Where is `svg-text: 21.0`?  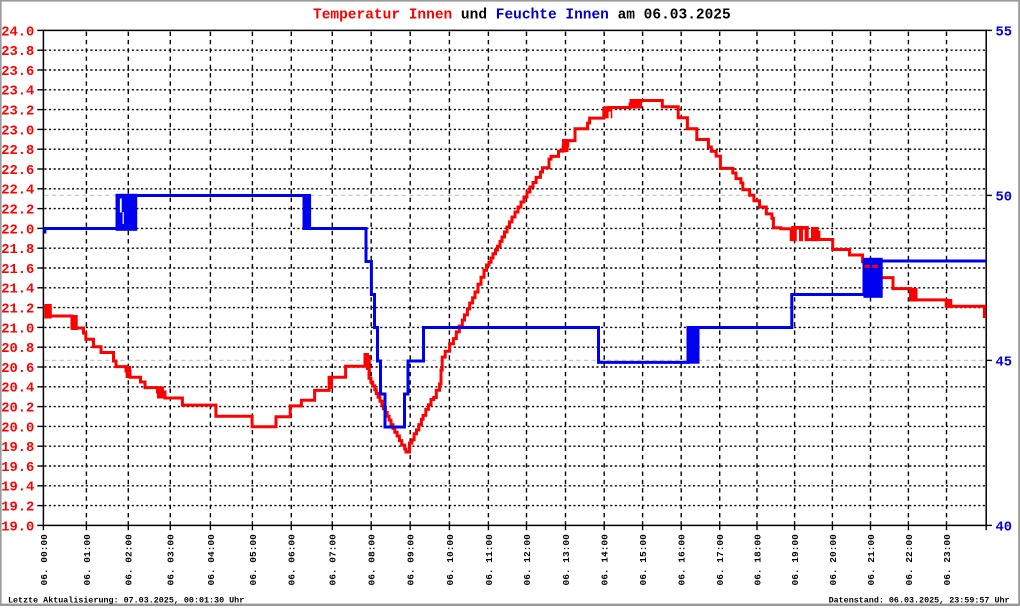 svg-text: 21.0 is located at coordinates (17, 329).